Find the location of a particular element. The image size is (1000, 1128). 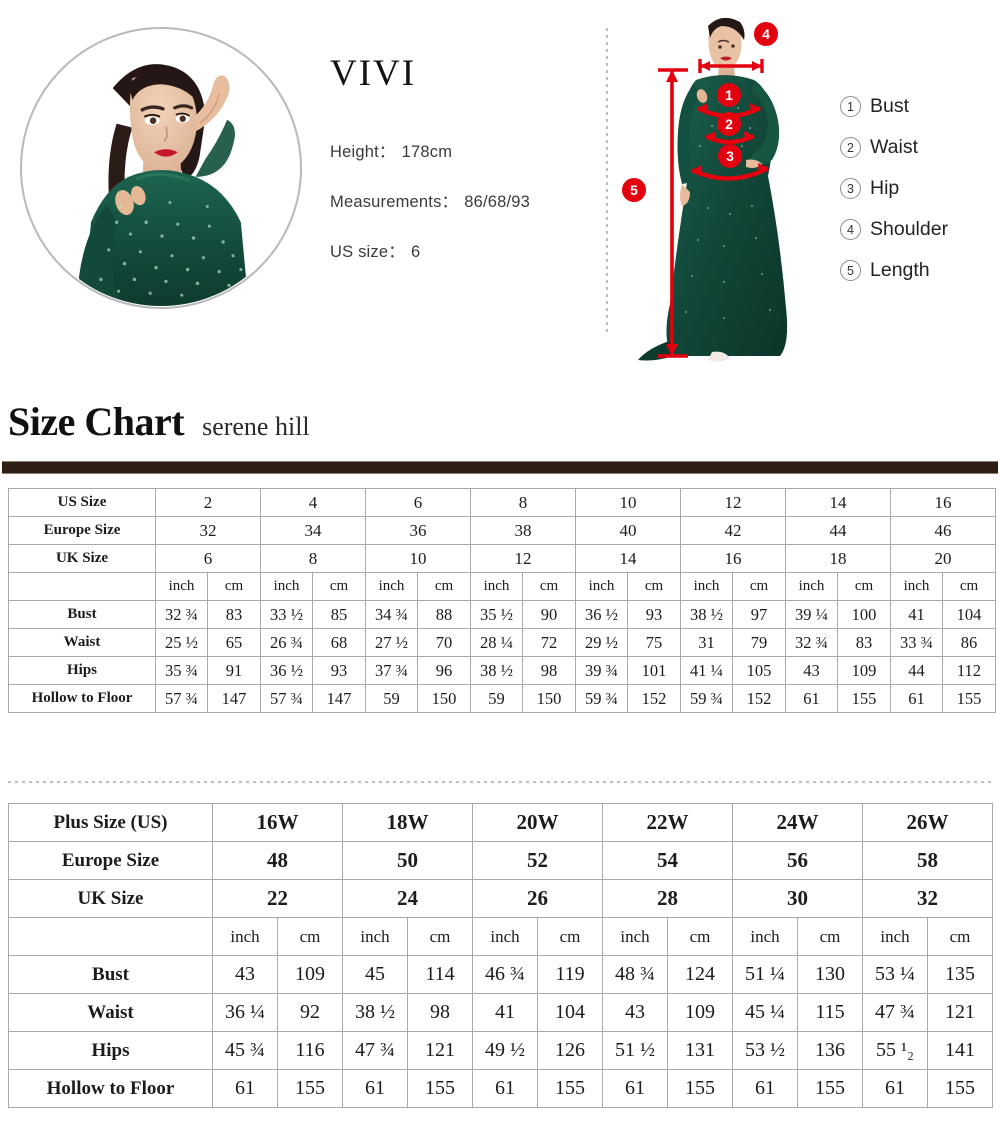

table-cell: 4 is located at coordinates (313, 502).